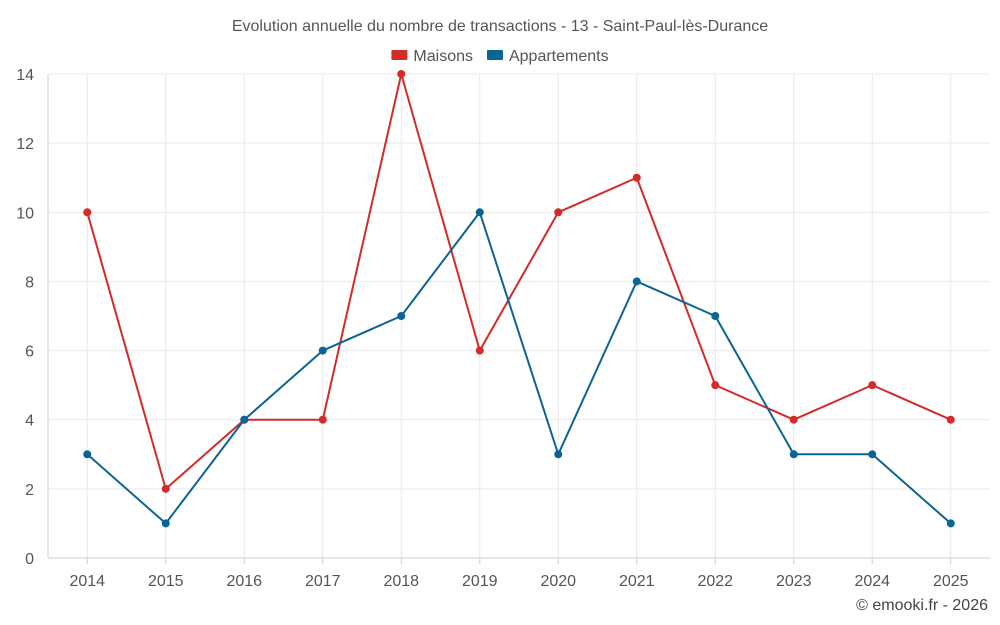 The height and width of the screenshot is (625, 1000). I want to click on legend-item-maisons: Maisons, so click(432, 56).